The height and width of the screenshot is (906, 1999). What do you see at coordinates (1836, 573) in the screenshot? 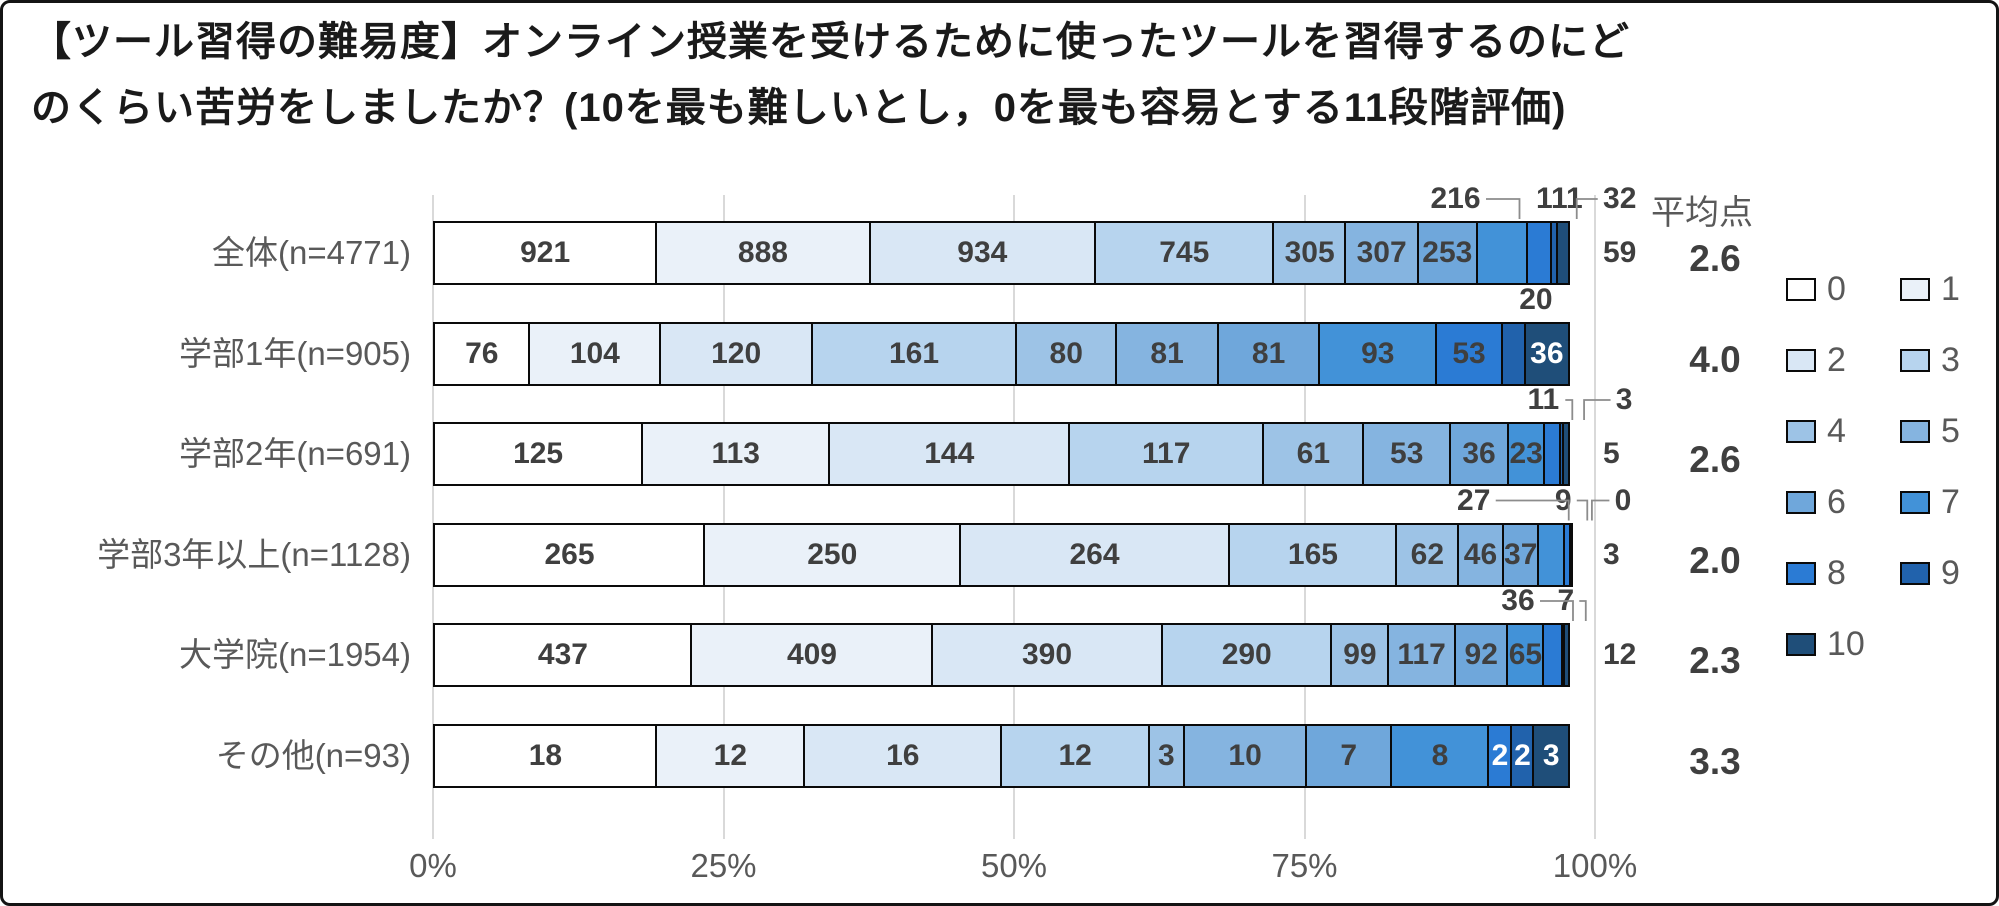
I see `legend-label: 8` at bounding box center [1836, 573].